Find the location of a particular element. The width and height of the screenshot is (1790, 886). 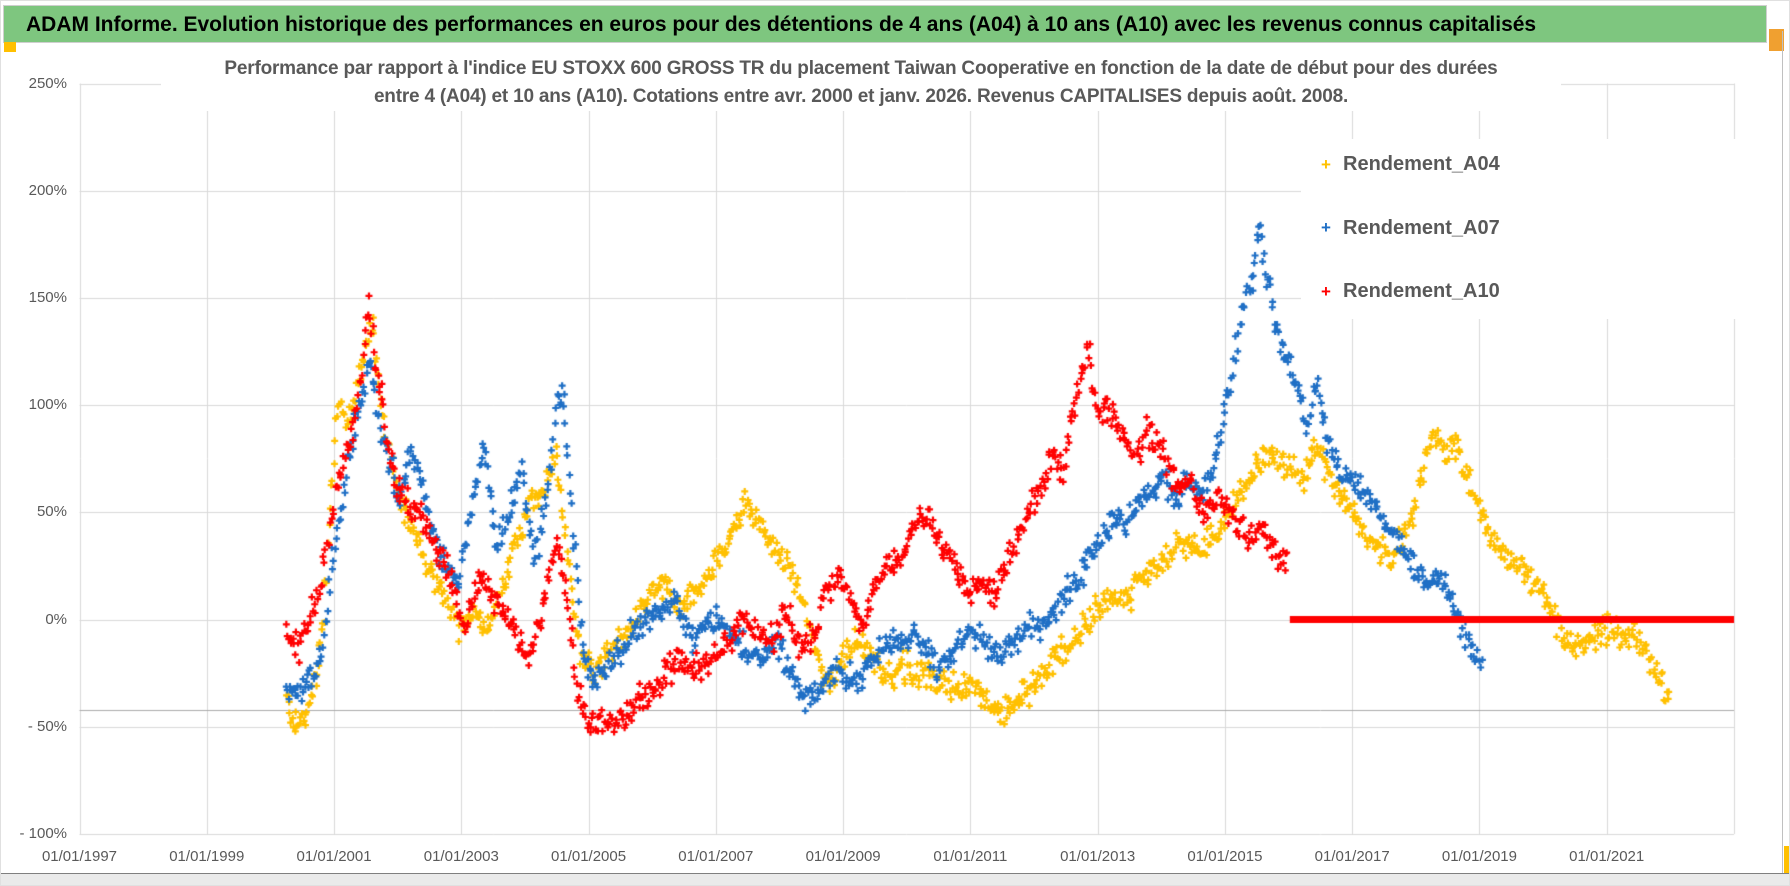

y-tick-label: 100% is located at coordinates (47, 405).